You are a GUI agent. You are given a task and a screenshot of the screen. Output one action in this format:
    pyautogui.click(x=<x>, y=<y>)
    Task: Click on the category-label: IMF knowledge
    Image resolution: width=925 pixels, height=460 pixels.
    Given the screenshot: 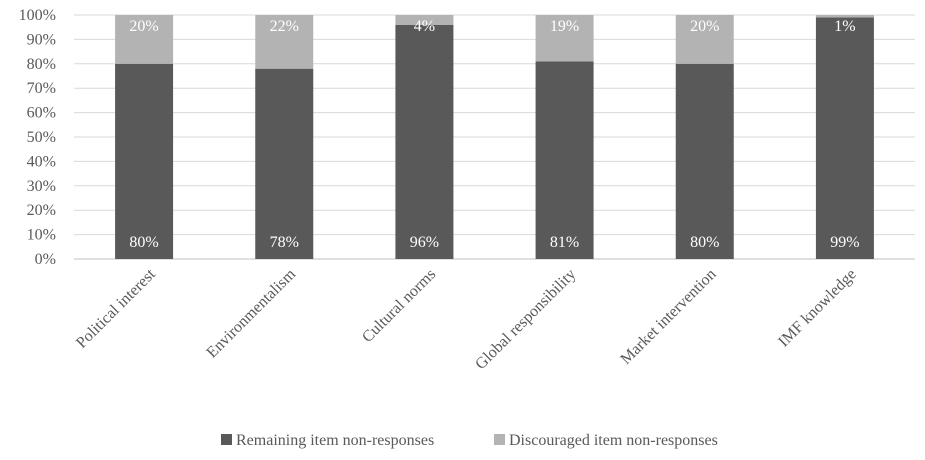 What is the action you would take?
    pyautogui.click(x=817, y=308)
    